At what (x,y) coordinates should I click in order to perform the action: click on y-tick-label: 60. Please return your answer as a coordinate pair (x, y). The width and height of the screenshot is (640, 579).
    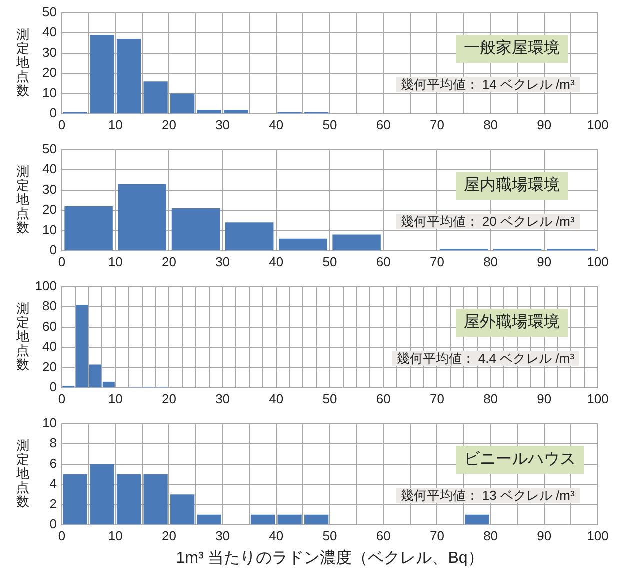
    Looking at the image, I should click on (49, 326).